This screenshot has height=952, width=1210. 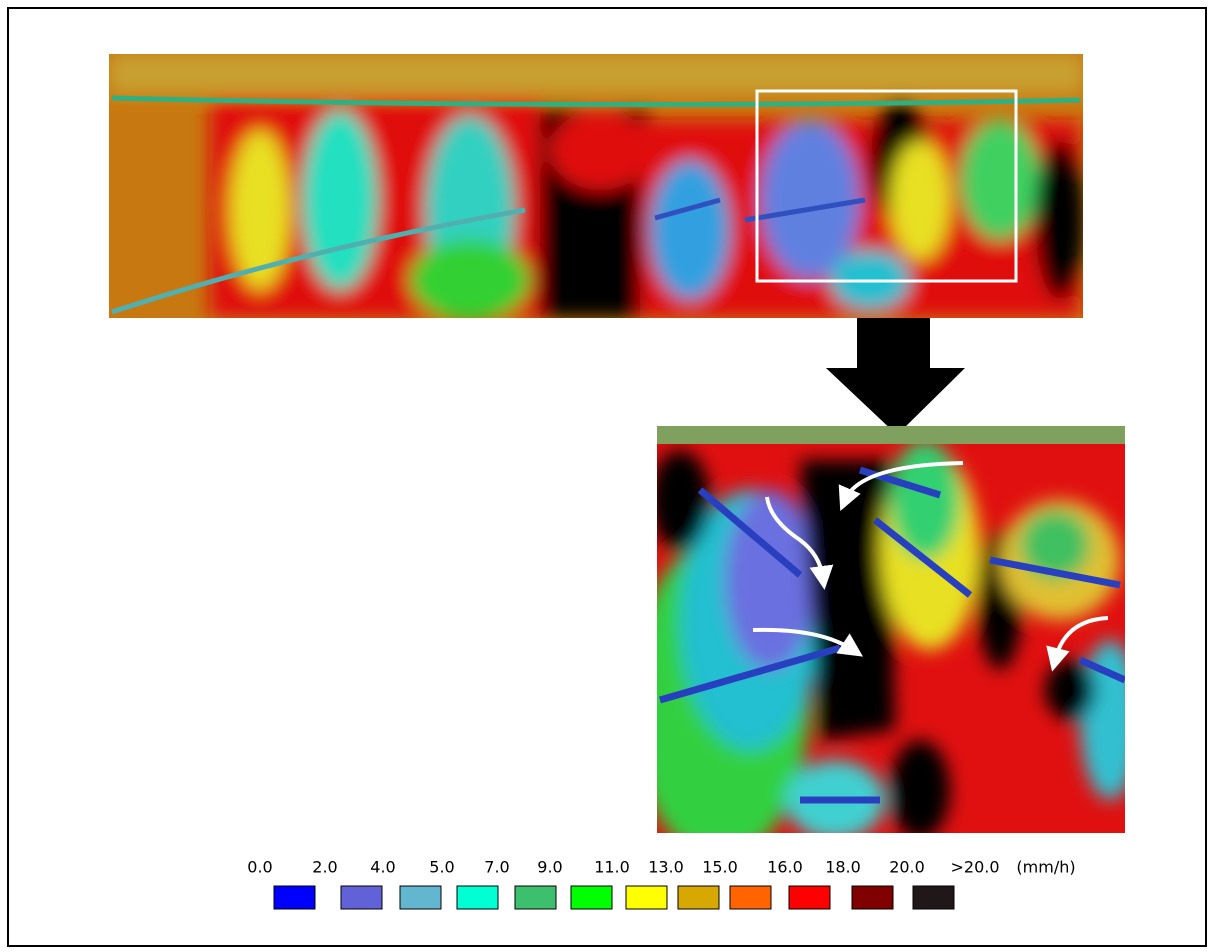 I want to click on legend-label: 4.0, so click(x=382, y=867).